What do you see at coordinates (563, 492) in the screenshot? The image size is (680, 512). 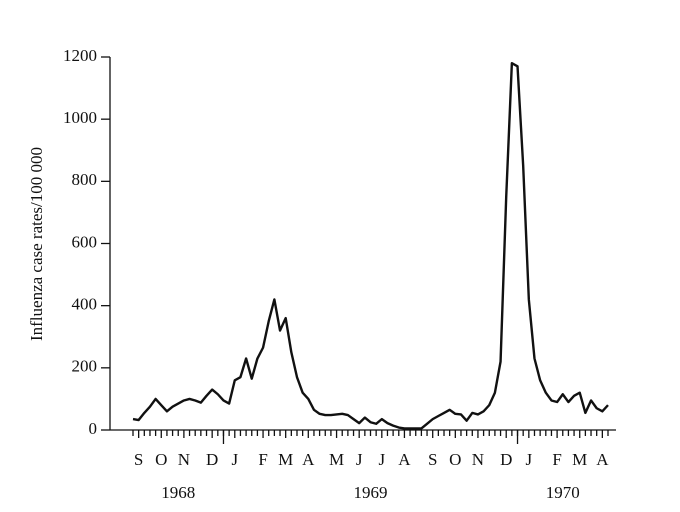 I see `year-label: 1970` at bounding box center [563, 492].